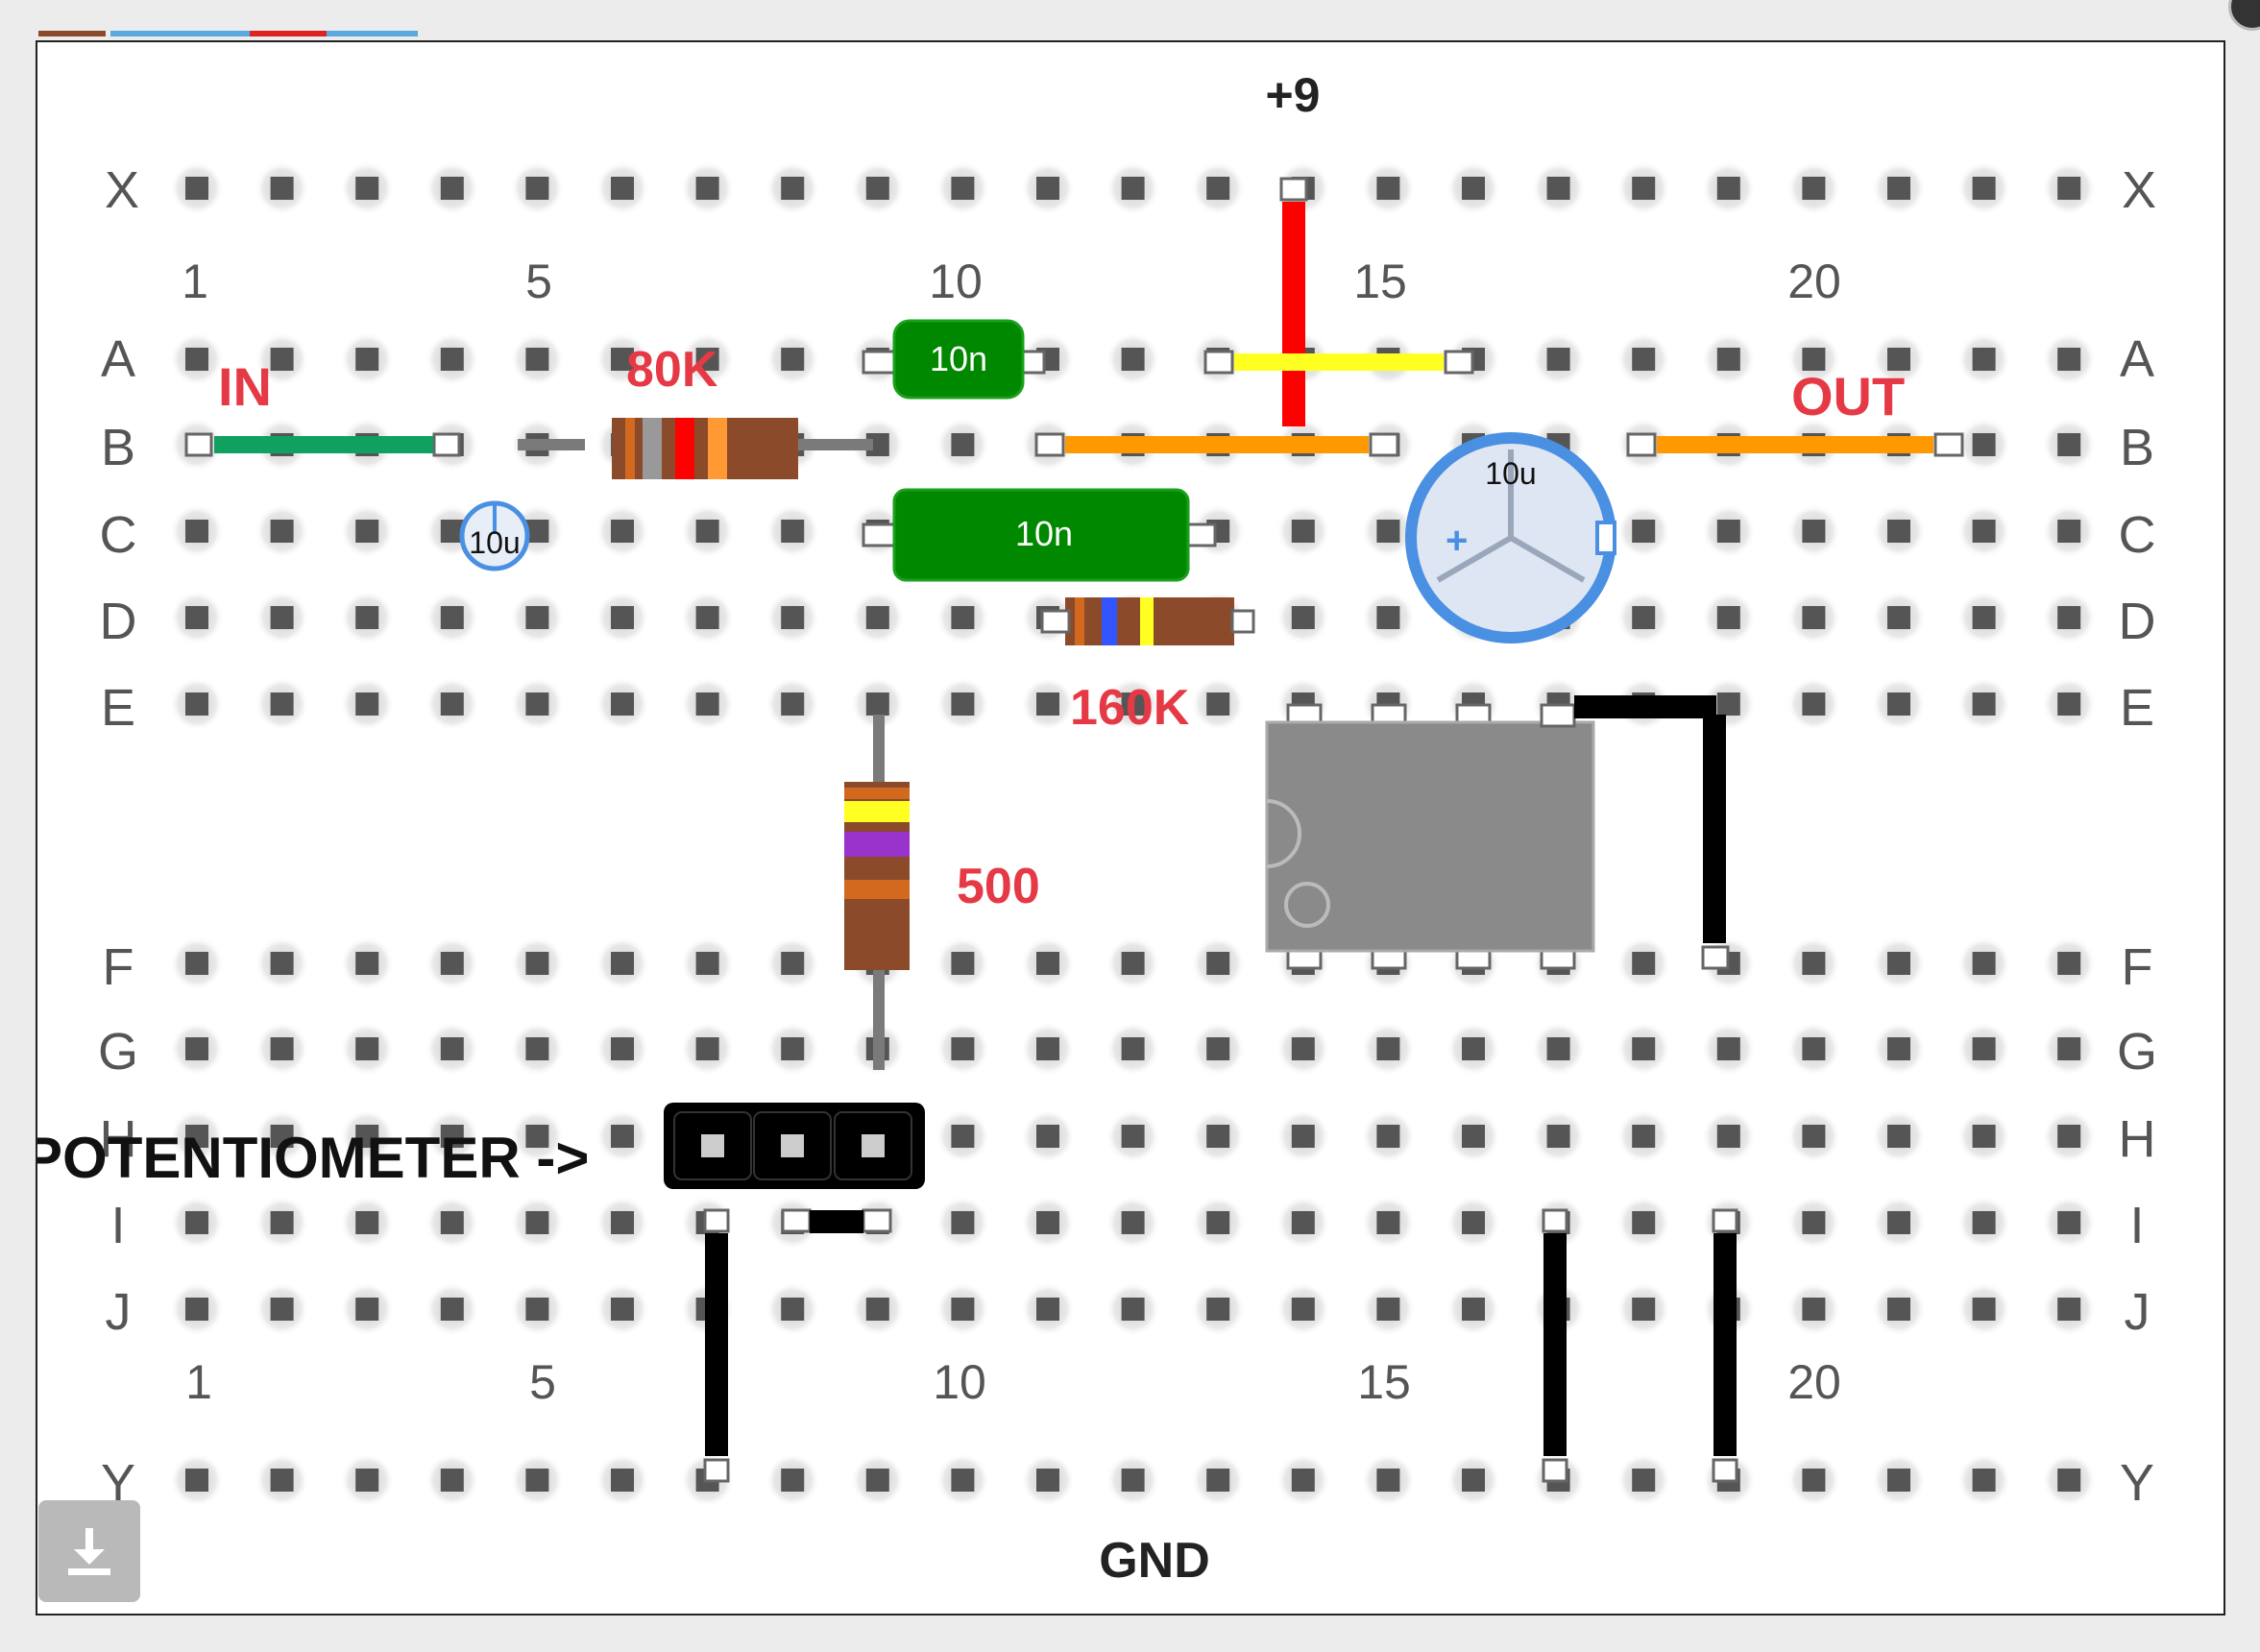  What do you see at coordinates (494, 535) in the screenshot?
I see `electrolytic-cap-small: 10u` at bounding box center [494, 535].